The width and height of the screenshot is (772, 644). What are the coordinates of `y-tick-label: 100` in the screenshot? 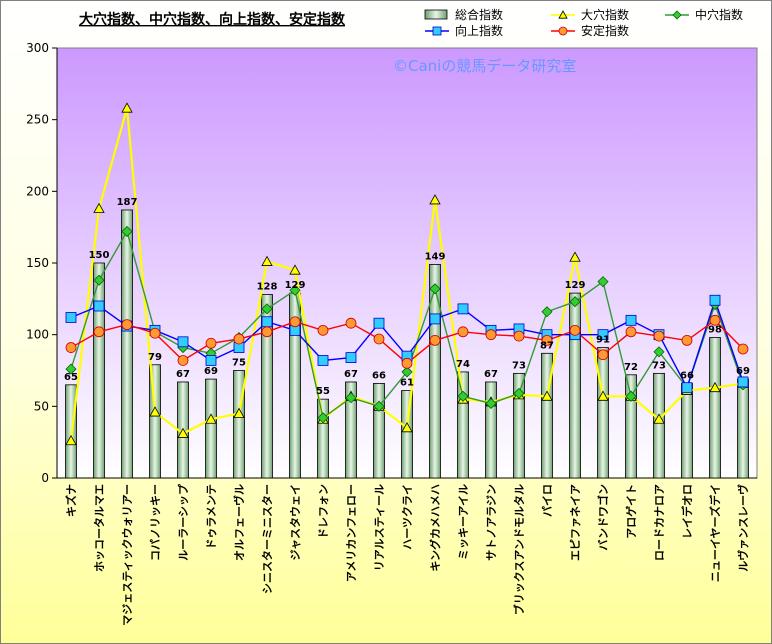 It's located at (37, 335).